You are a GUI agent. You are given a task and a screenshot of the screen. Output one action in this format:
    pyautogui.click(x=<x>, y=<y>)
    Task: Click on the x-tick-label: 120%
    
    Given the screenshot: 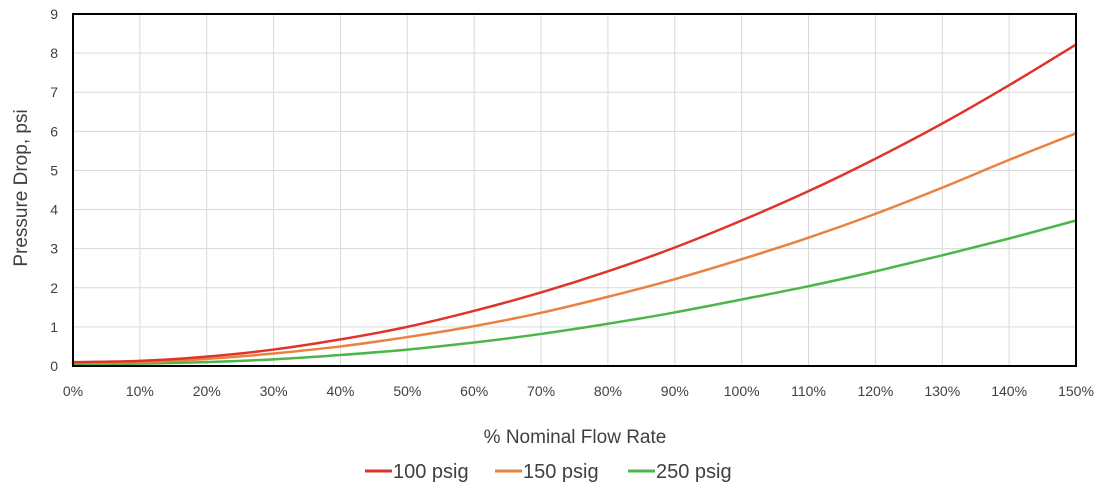 What is the action you would take?
    pyautogui.click(x=875, y=391)
    